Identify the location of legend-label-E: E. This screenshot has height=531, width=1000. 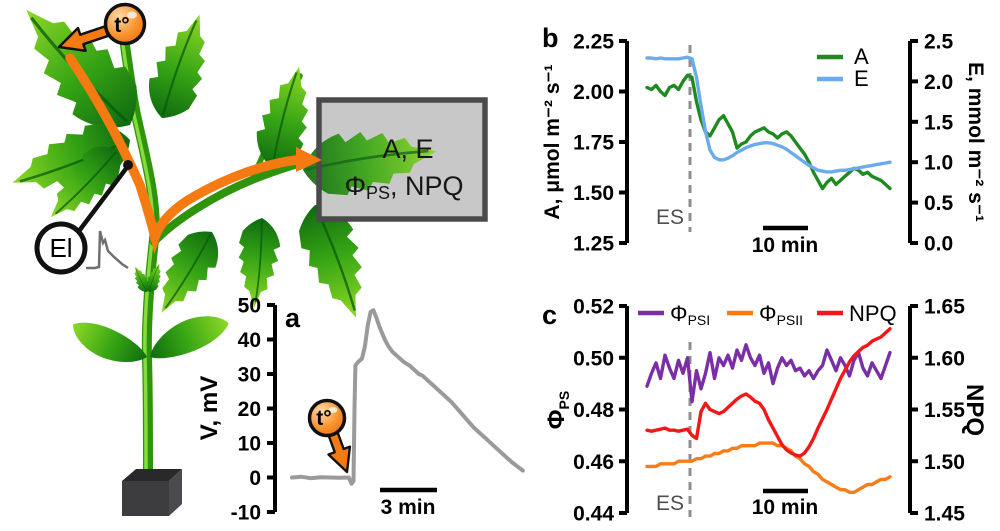
(861, 78).